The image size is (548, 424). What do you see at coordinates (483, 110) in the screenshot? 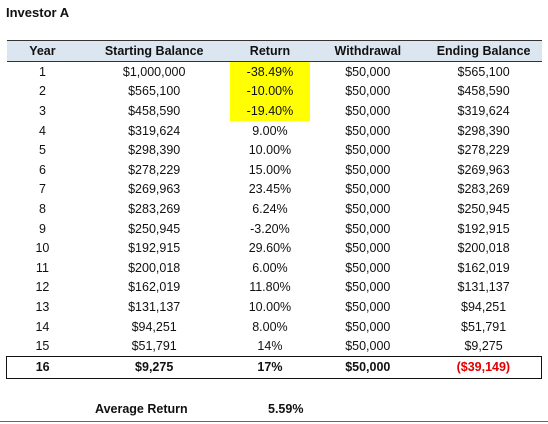
I see `ending-balance-cell: $319,624` at bounding box center [483, 110].